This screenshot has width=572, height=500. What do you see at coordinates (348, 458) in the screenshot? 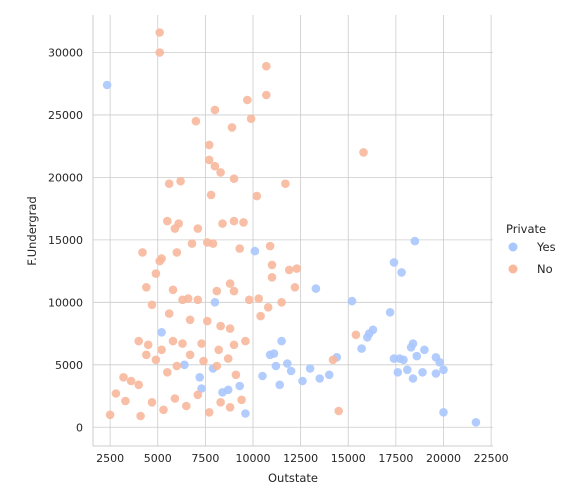
I see `x-tick-label: 15000` at bounding box center [348, 458].